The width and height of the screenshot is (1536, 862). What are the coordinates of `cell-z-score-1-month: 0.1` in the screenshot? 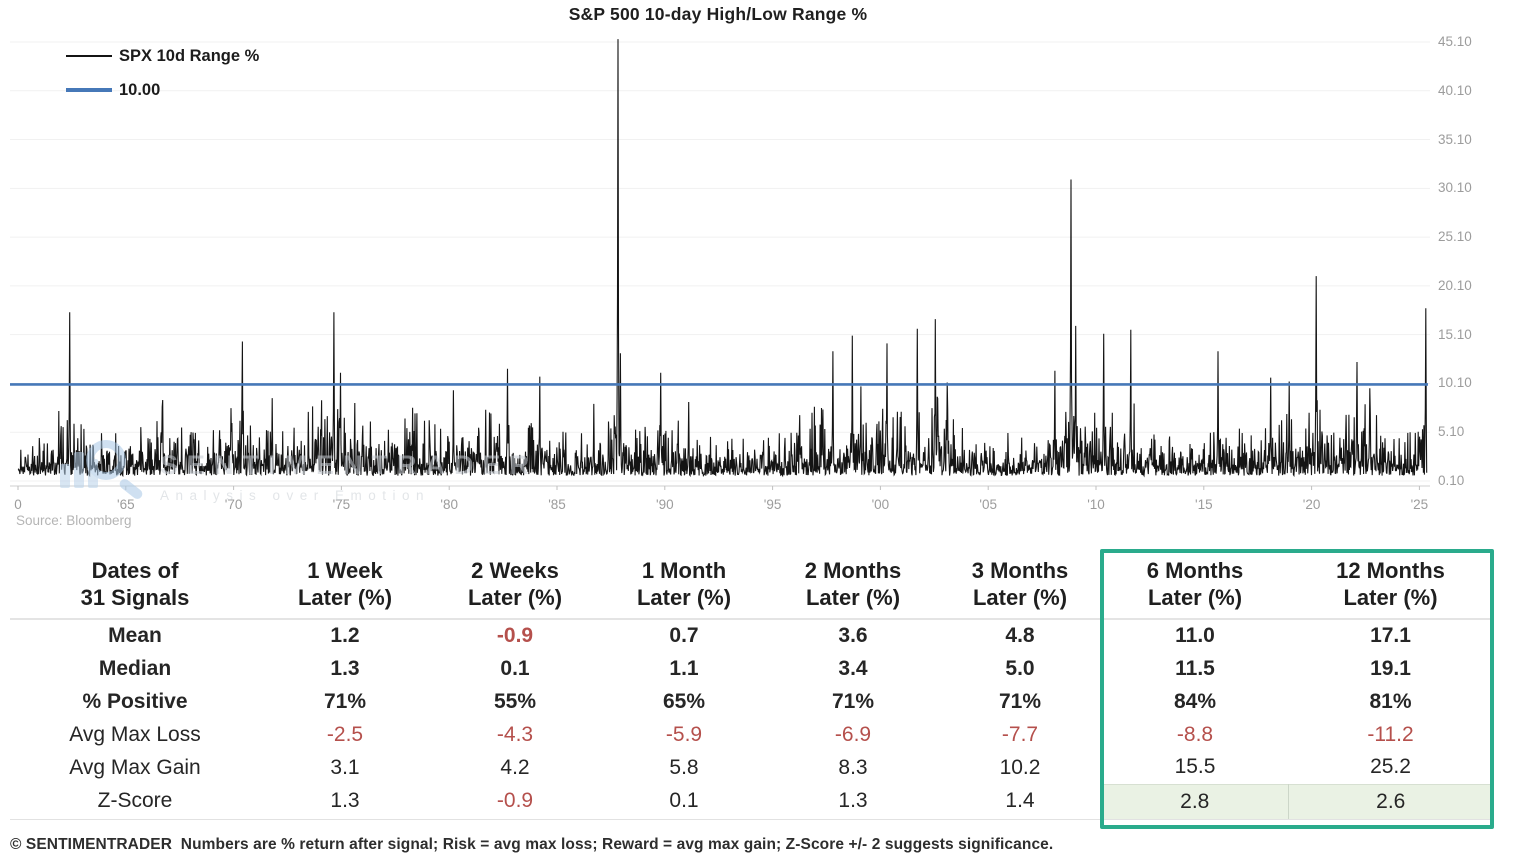 It's located at (684, 802).